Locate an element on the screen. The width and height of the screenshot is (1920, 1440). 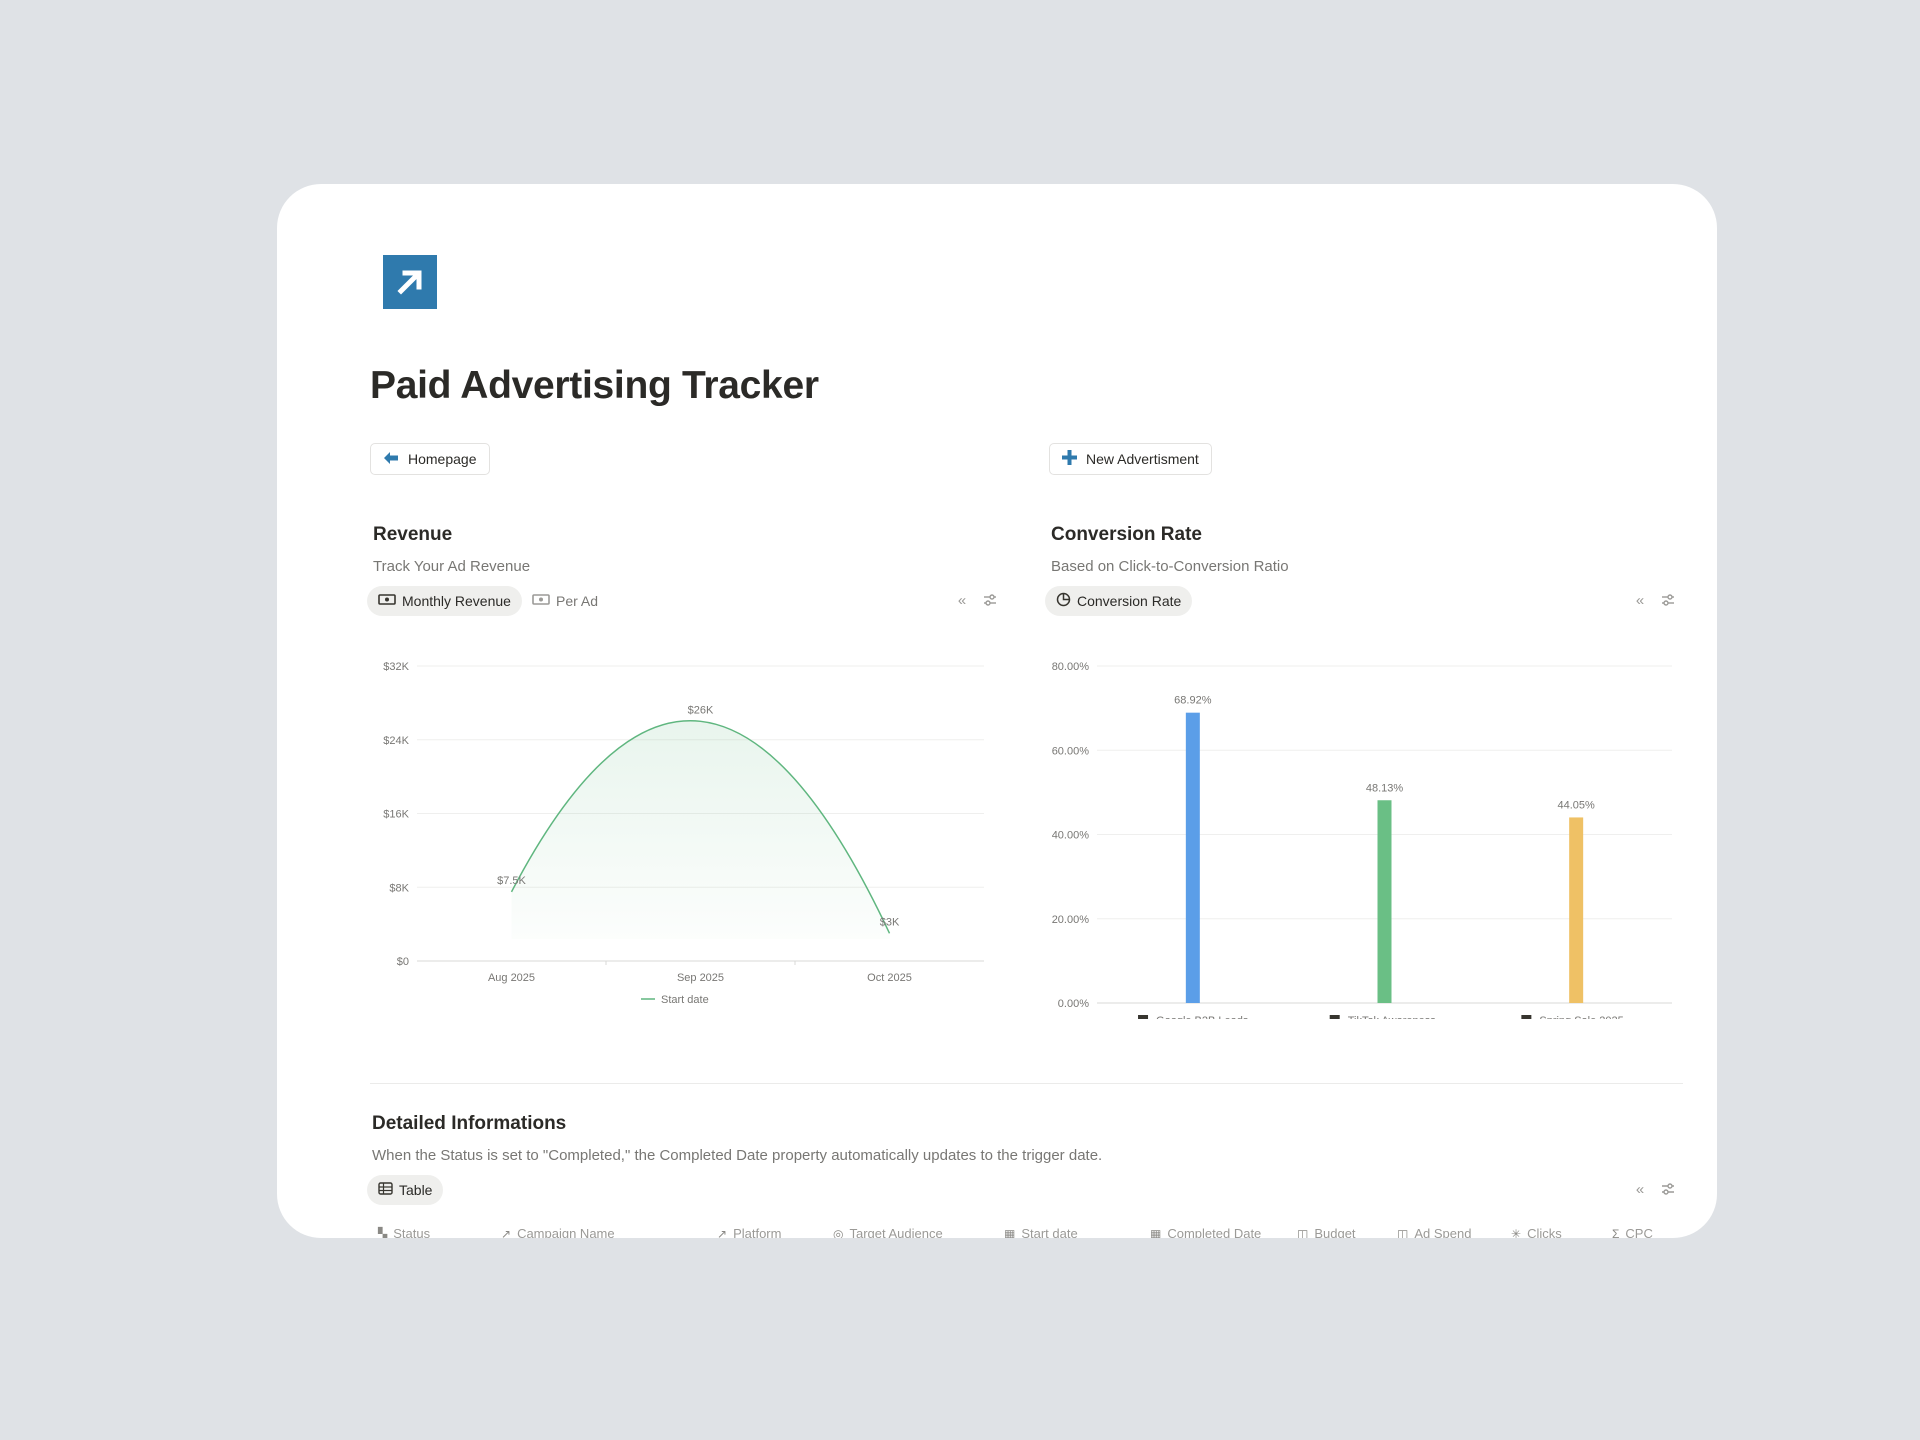
section-divider is located at coordinates (1026, 1083).